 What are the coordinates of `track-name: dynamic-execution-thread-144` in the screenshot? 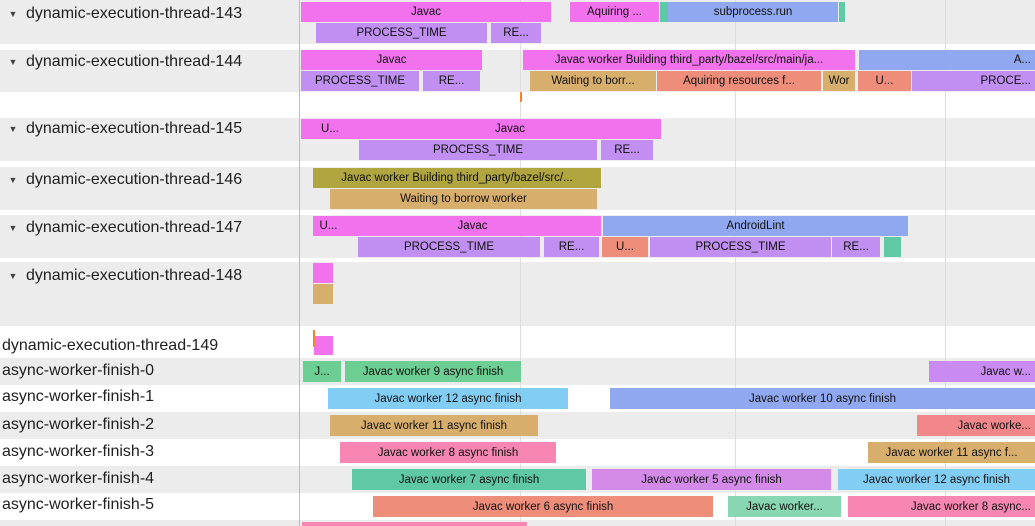 It's located at (134, 61).